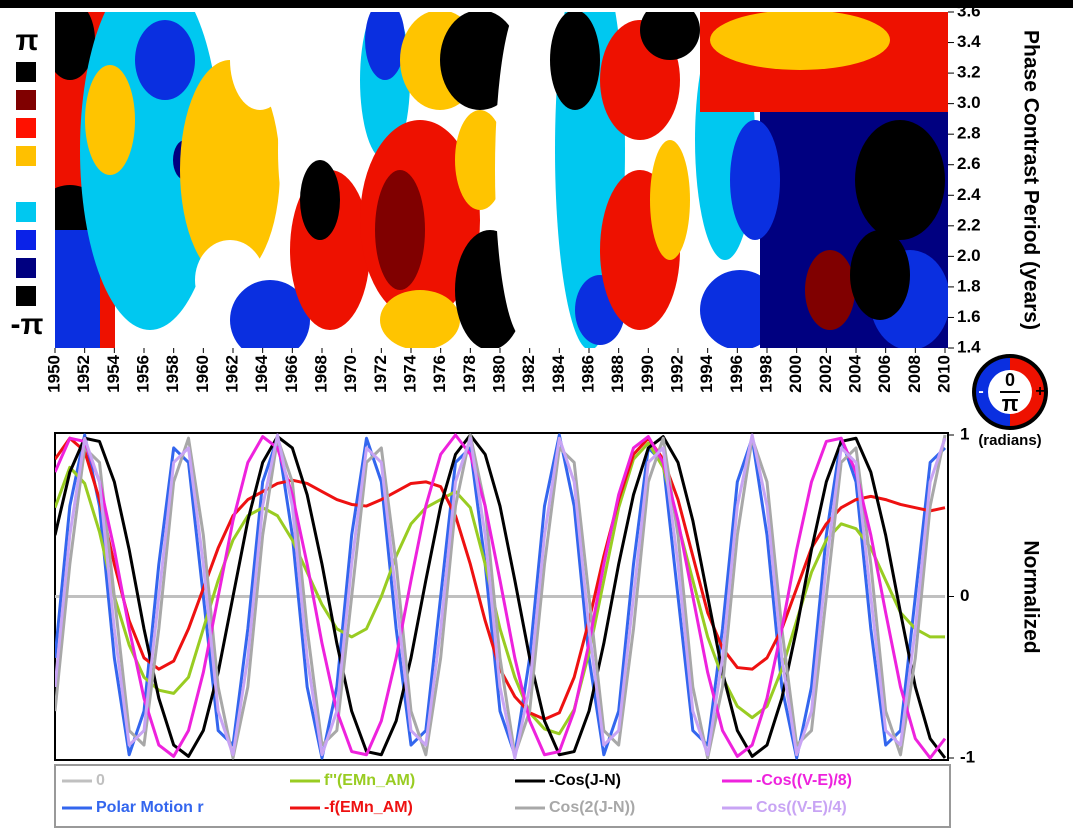  I want to click on legend-label: f''(EMn_AM), so click(369, 780).